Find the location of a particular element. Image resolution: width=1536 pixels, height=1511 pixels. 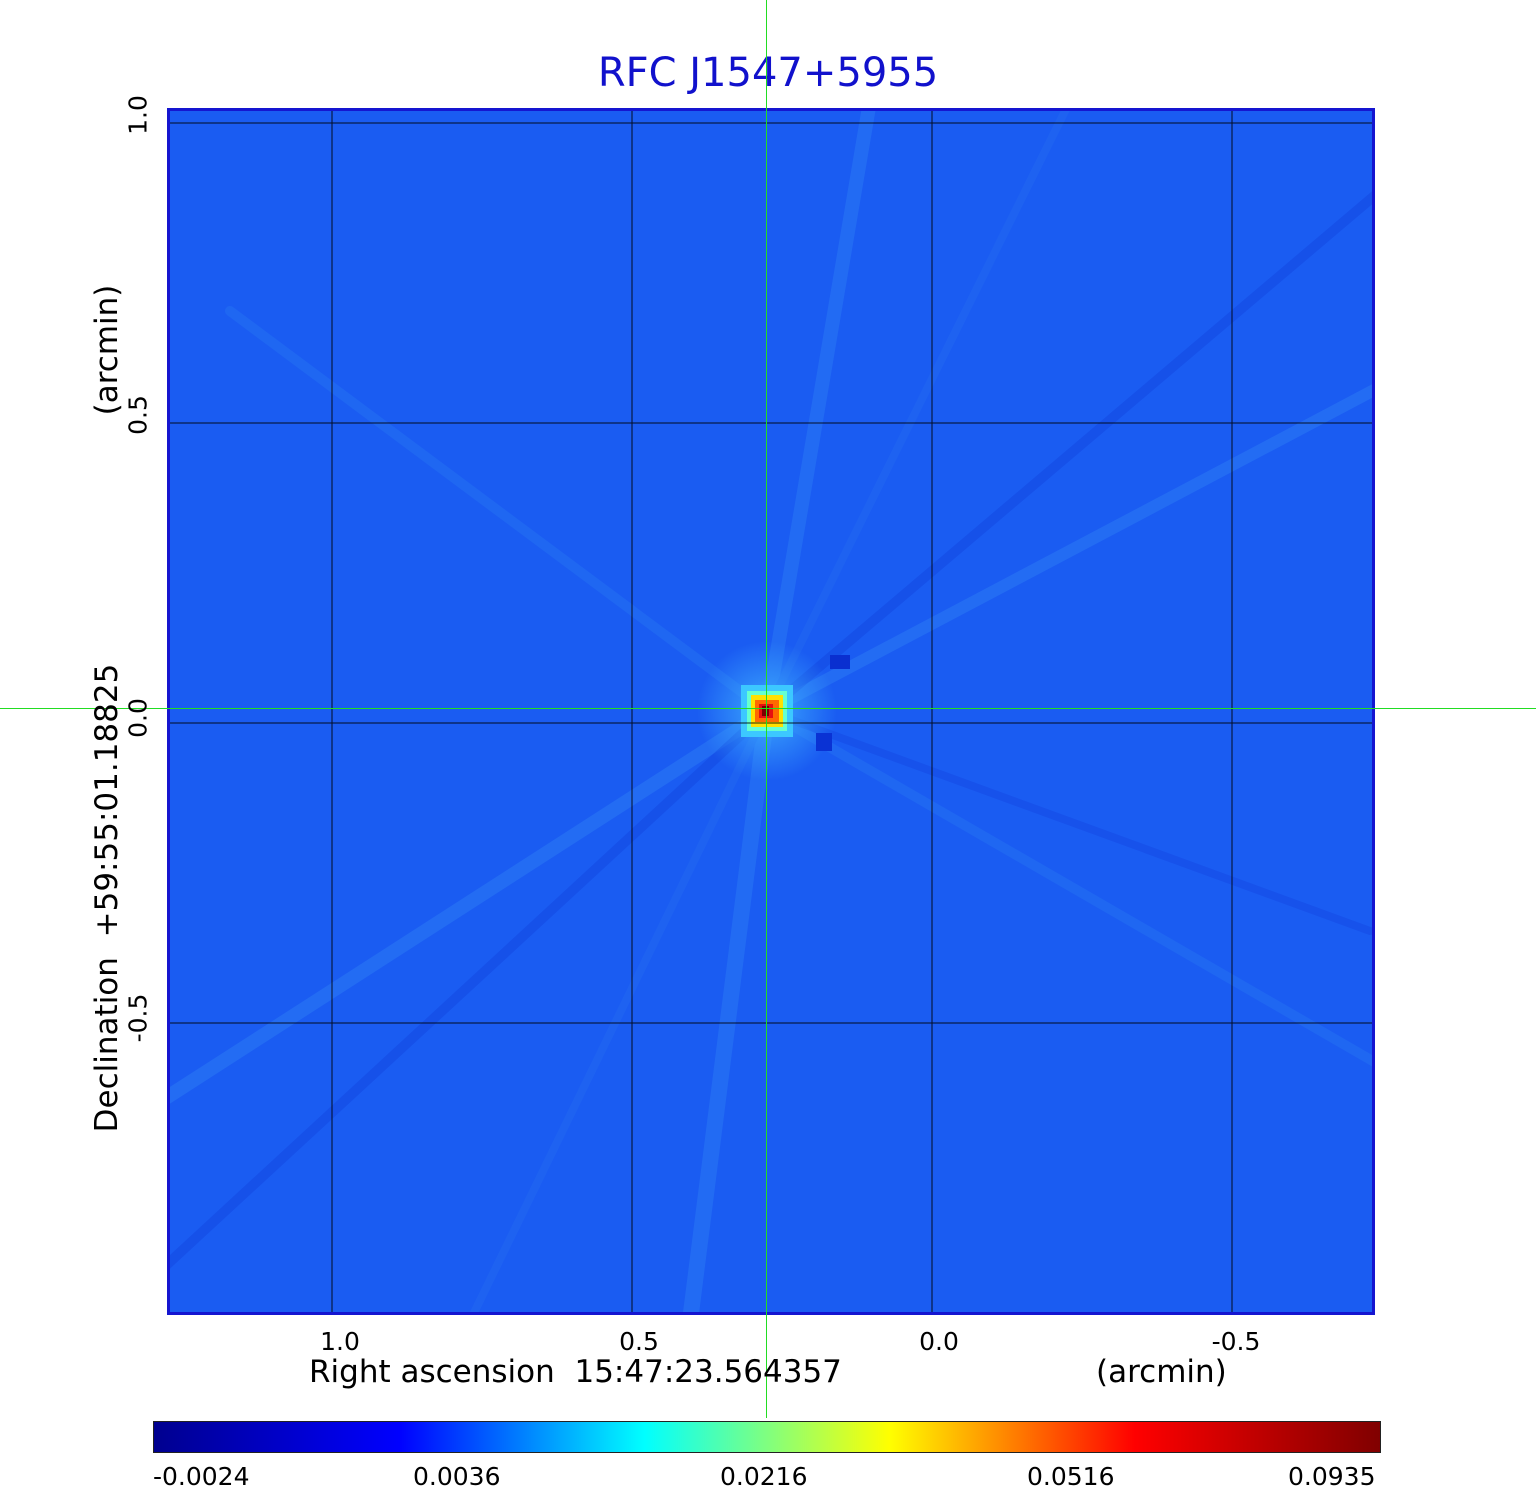

x-tick-label: 0.5 is located at coordinates (639, 1341).